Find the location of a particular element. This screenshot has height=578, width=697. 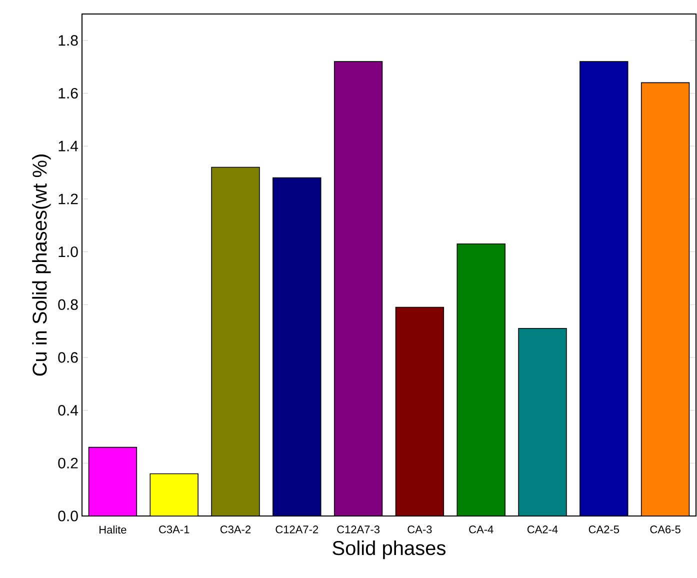

y-tick-label: 1.6 is located at coordinates (68, 93).